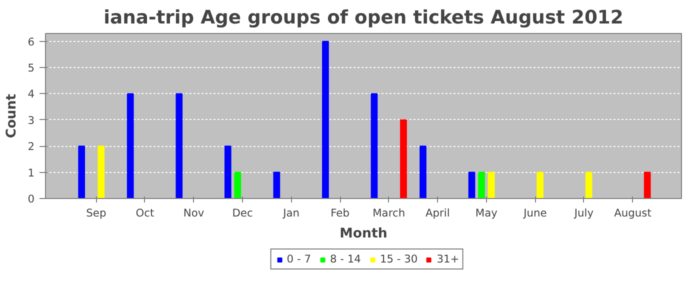 This screenshot has width=700, height=300. I want to click on y-axis-title: Count, so click(12, 115).